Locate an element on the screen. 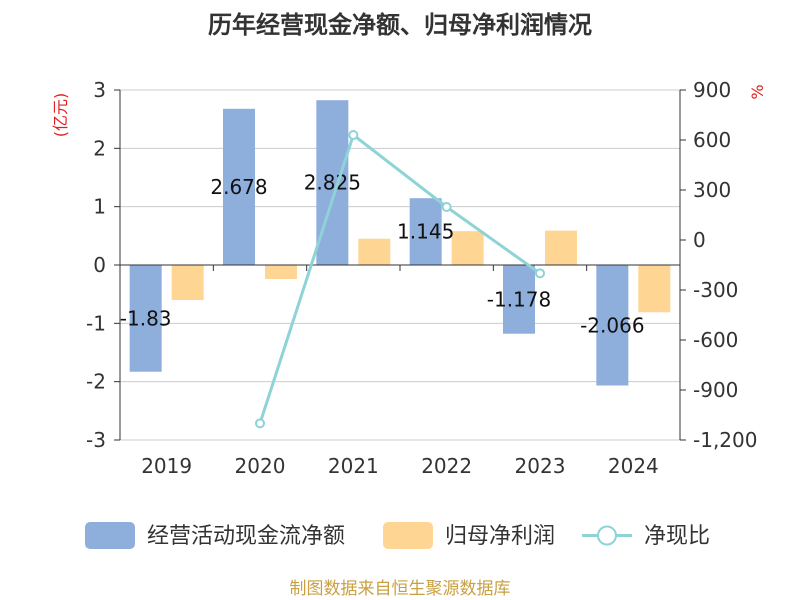 The width and height of the screenshot is (800, 600). bar-net-profit-2024 is located at coordinates (654, 289).